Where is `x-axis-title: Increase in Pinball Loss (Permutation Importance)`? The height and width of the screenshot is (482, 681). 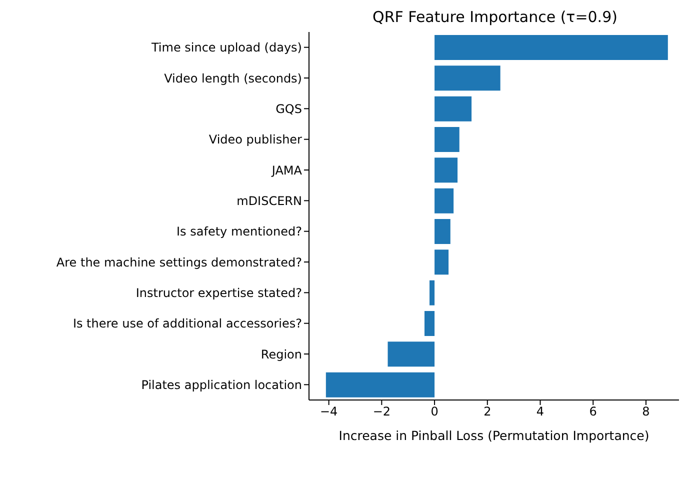
x-axis-title: Increase in Pinball Loss (Permutation Importance) is located at coordinates (494, 435).